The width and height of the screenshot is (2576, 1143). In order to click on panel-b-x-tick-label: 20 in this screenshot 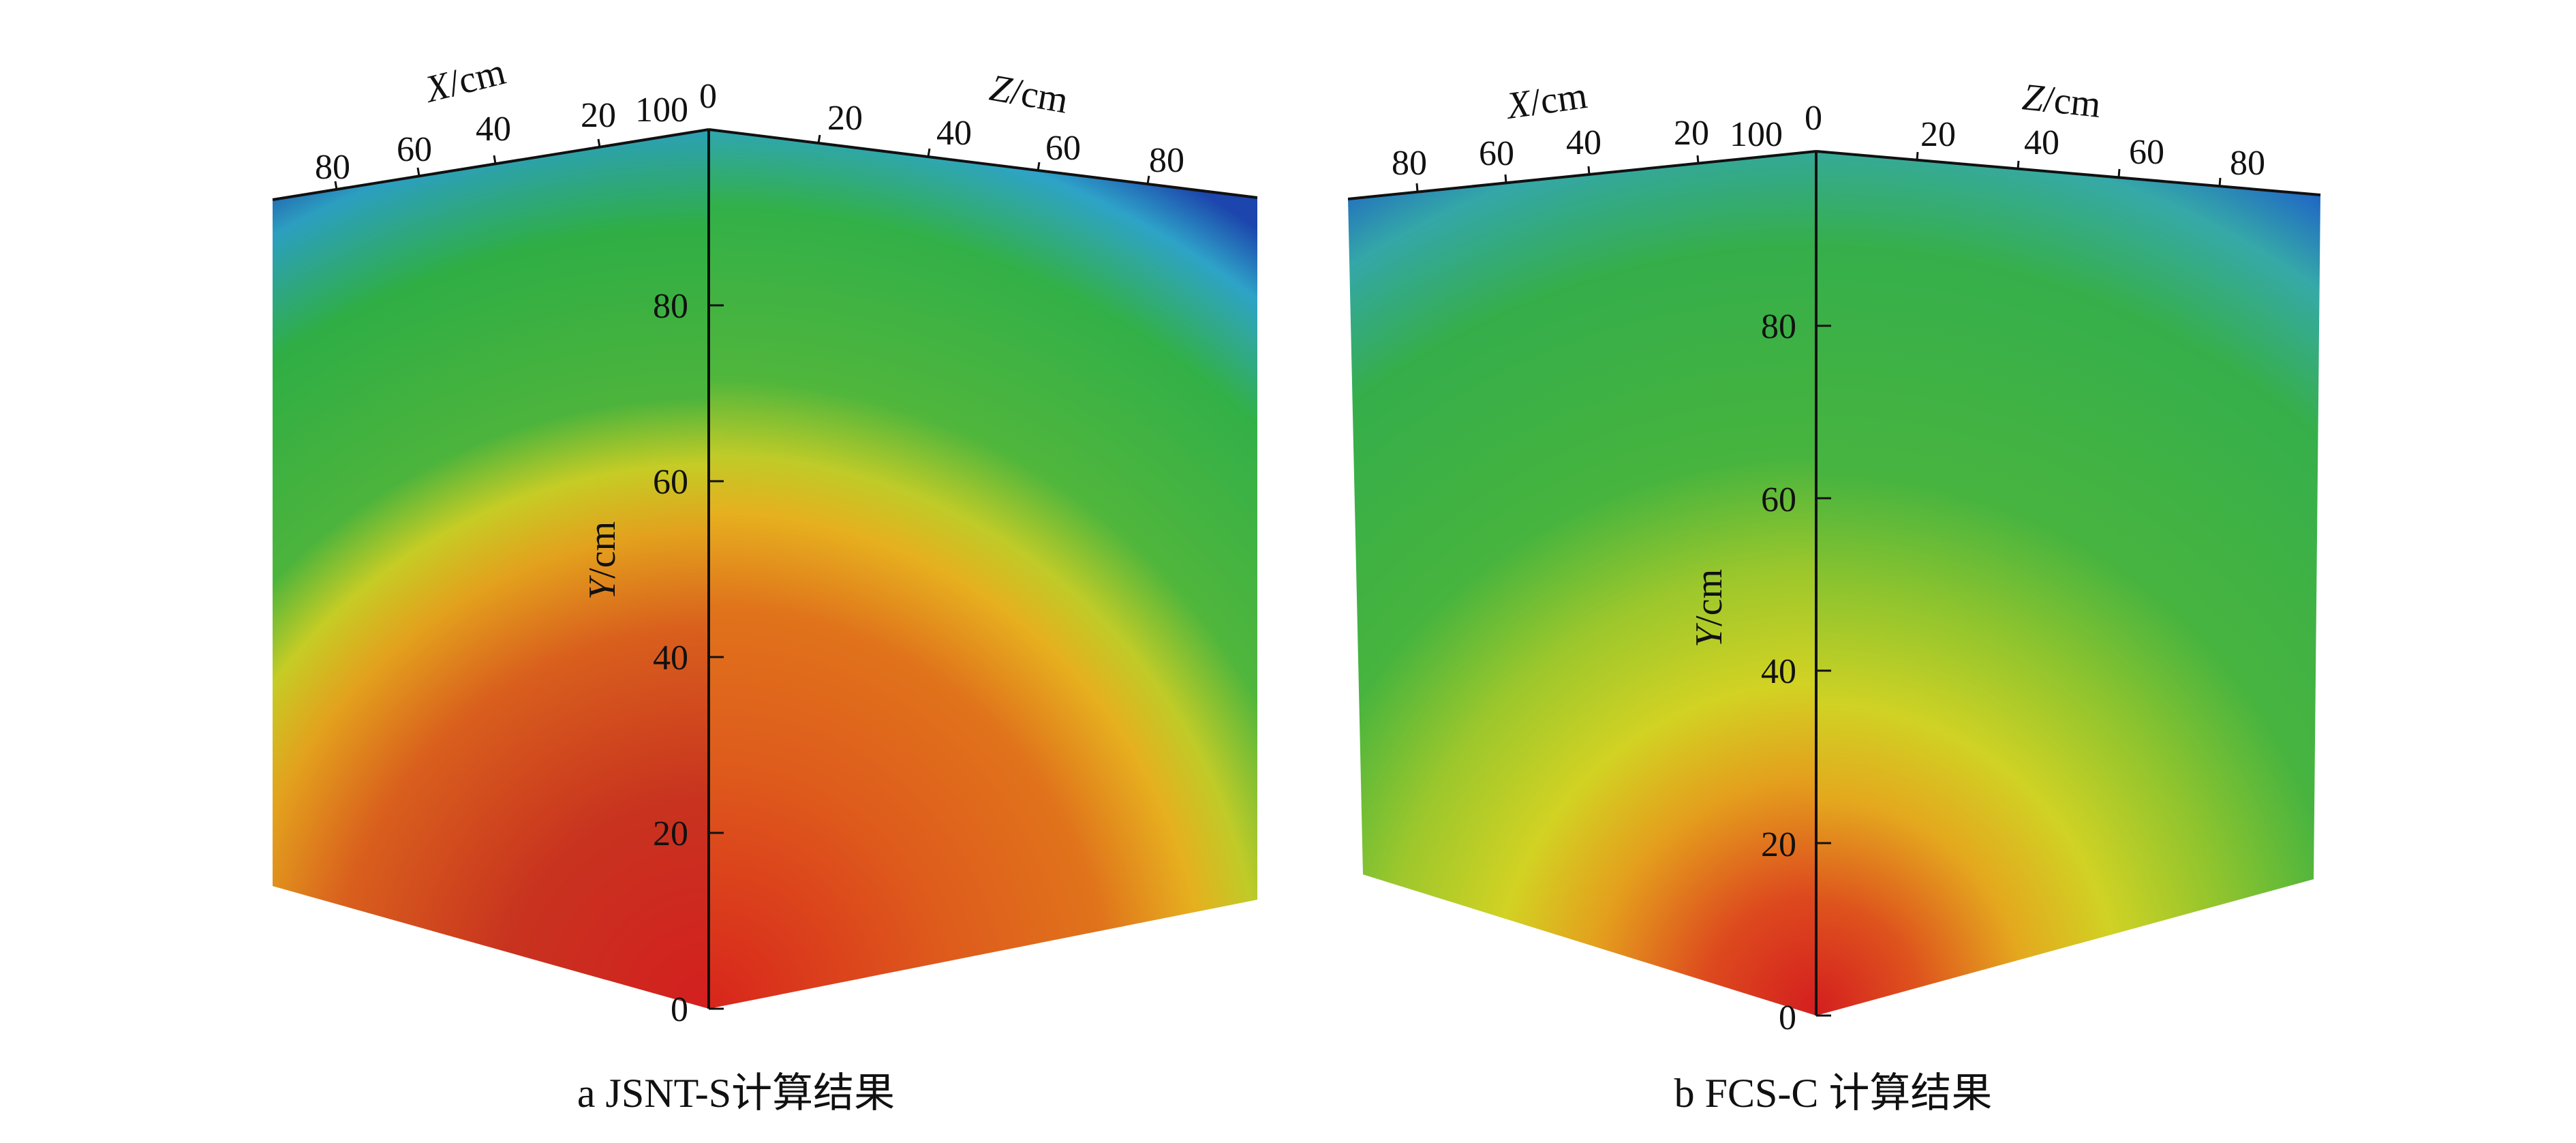, I will do `click(1691, 133)`.